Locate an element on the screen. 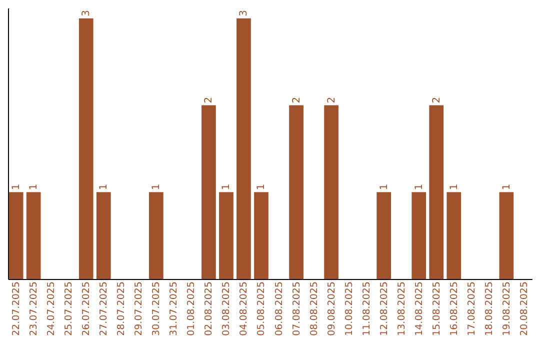  x-tick-label: 29.07.2025 is located at coordinates (139, 309).